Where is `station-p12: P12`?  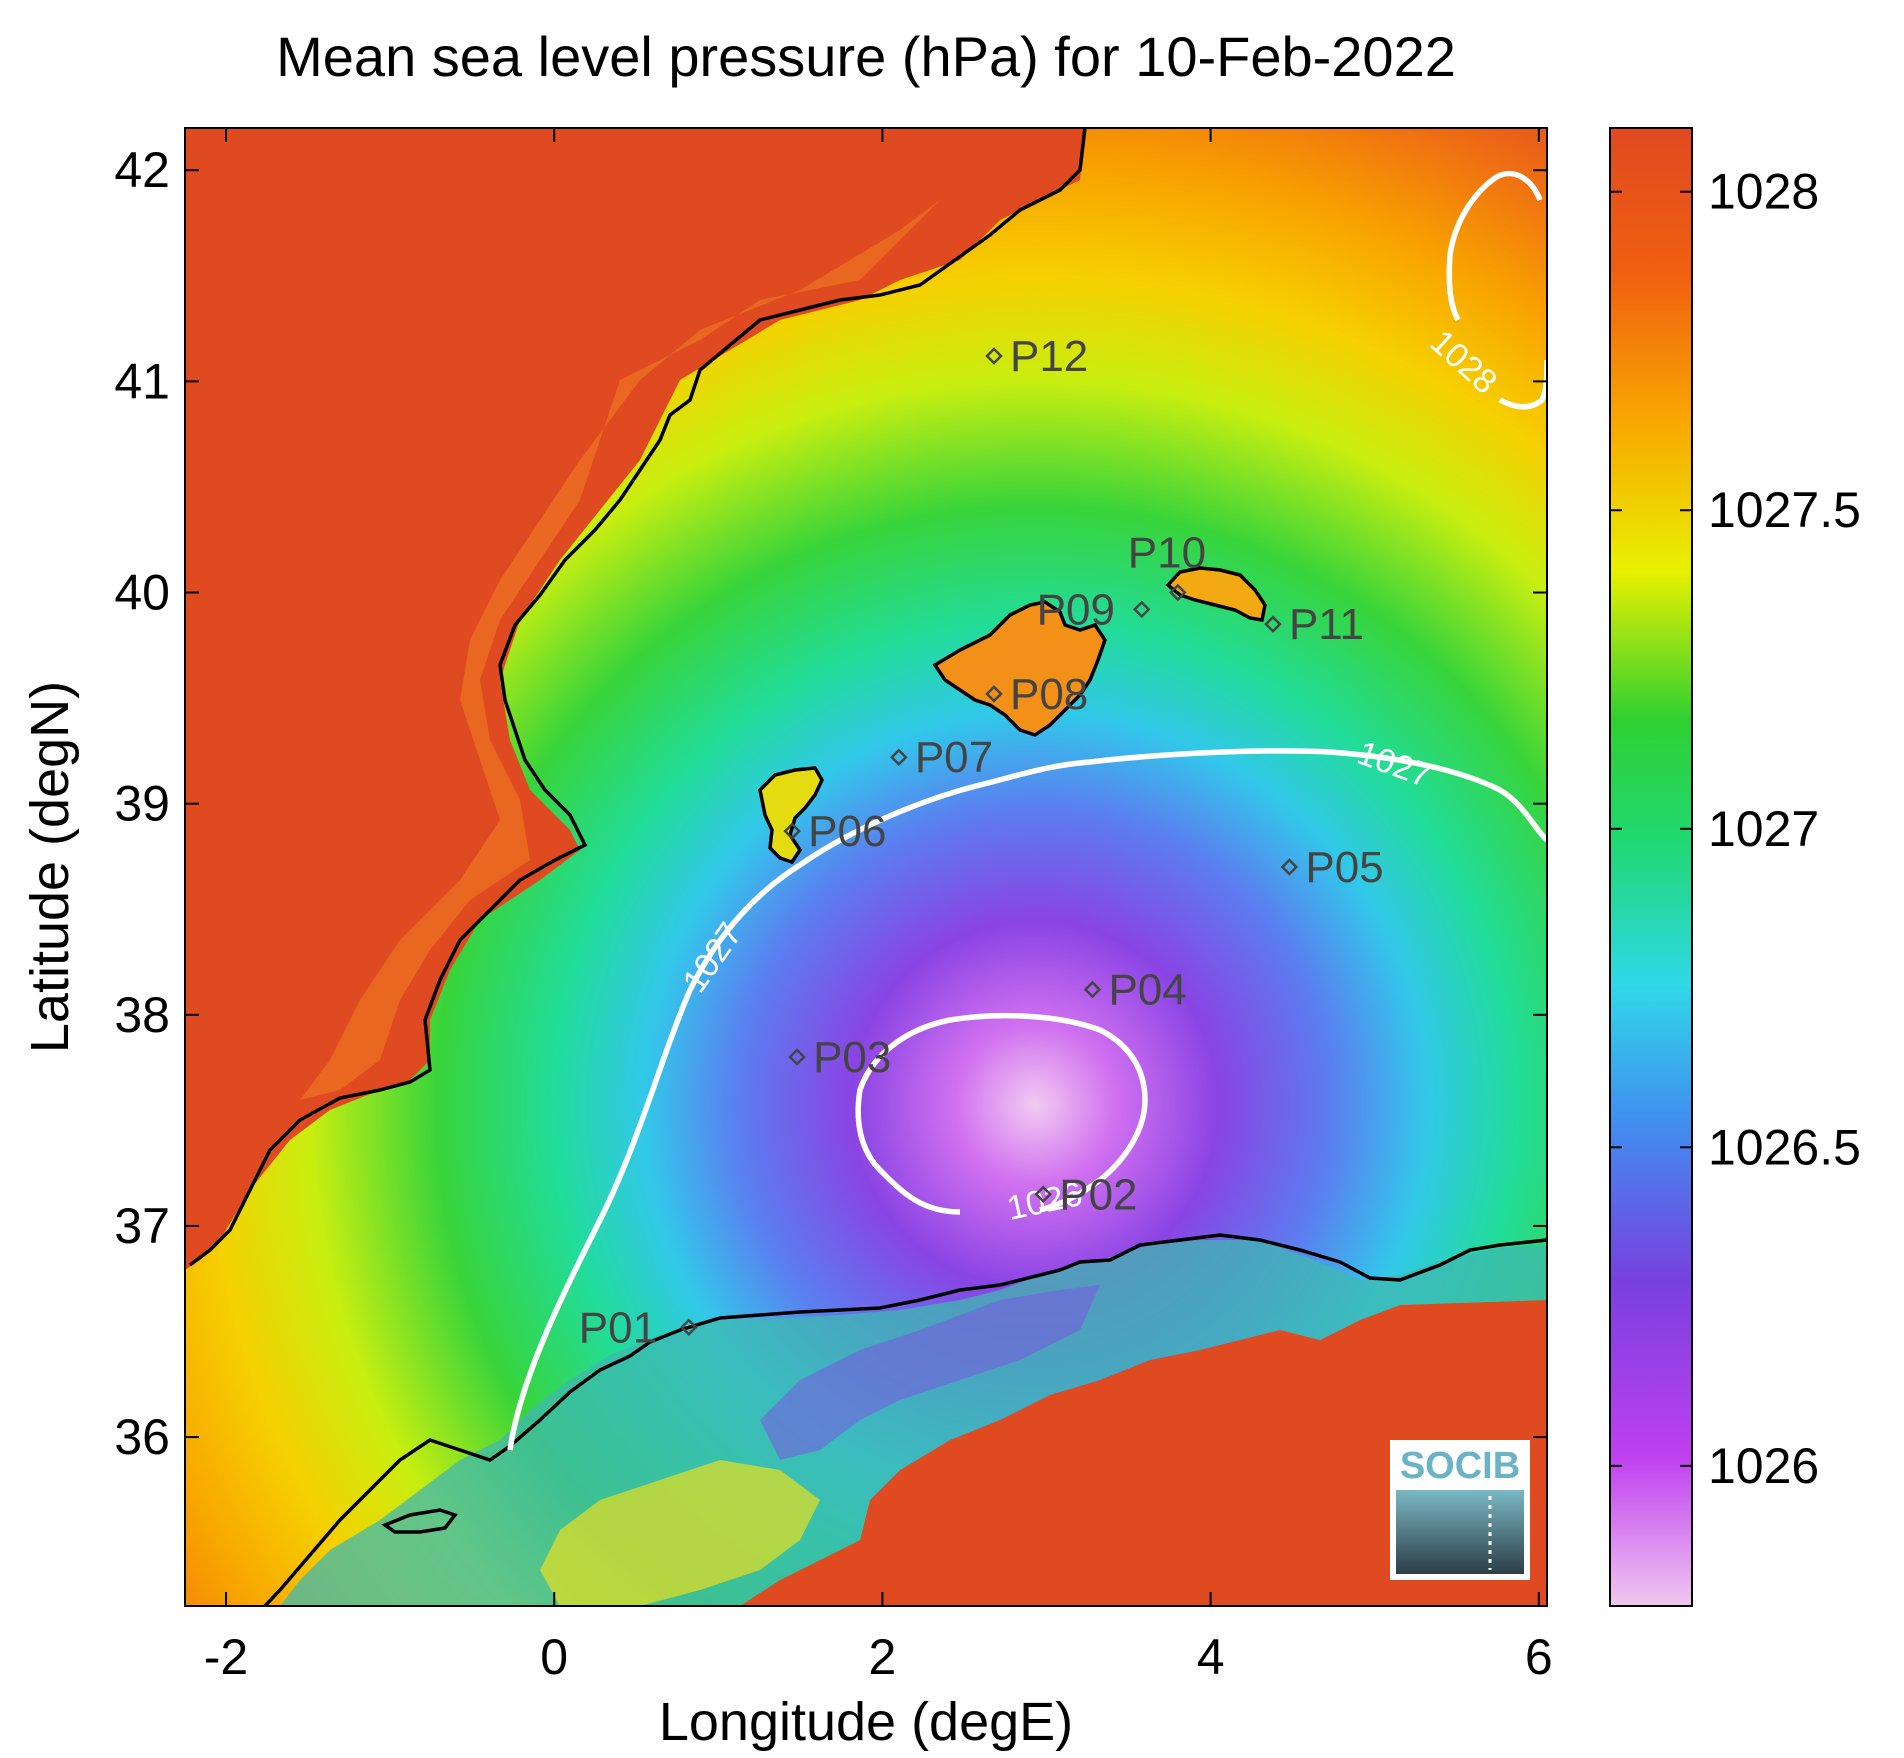 station-p12: P12 is located at coordinates (1036, 356).